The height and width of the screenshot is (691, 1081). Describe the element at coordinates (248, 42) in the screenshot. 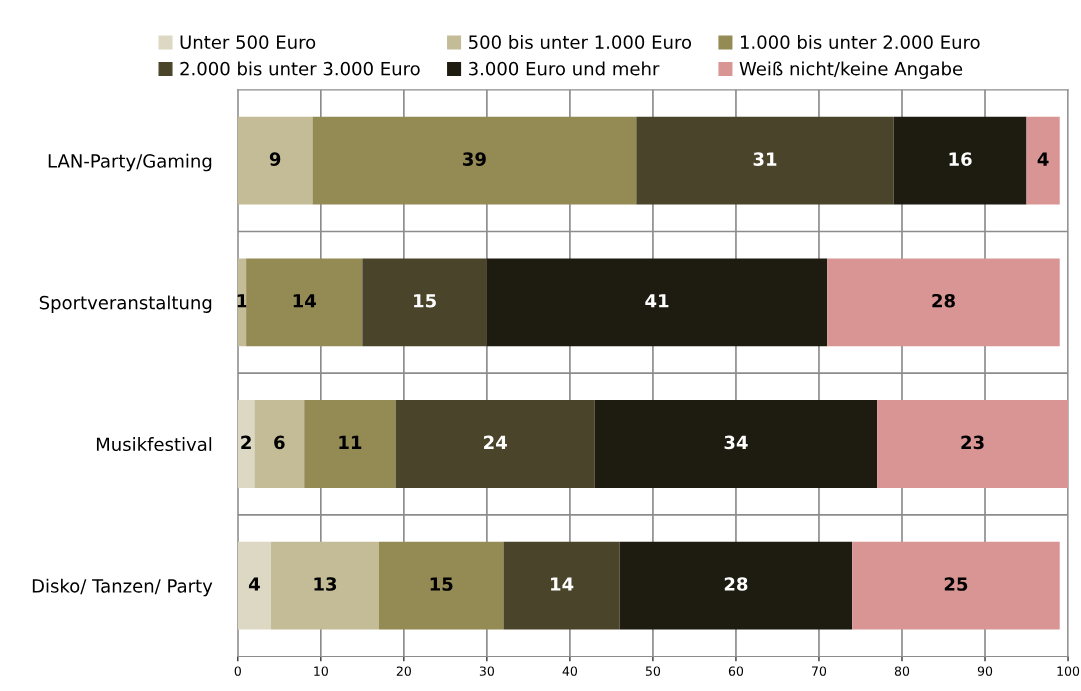

I see `legend-label: Unter 500 Euro` at that location.